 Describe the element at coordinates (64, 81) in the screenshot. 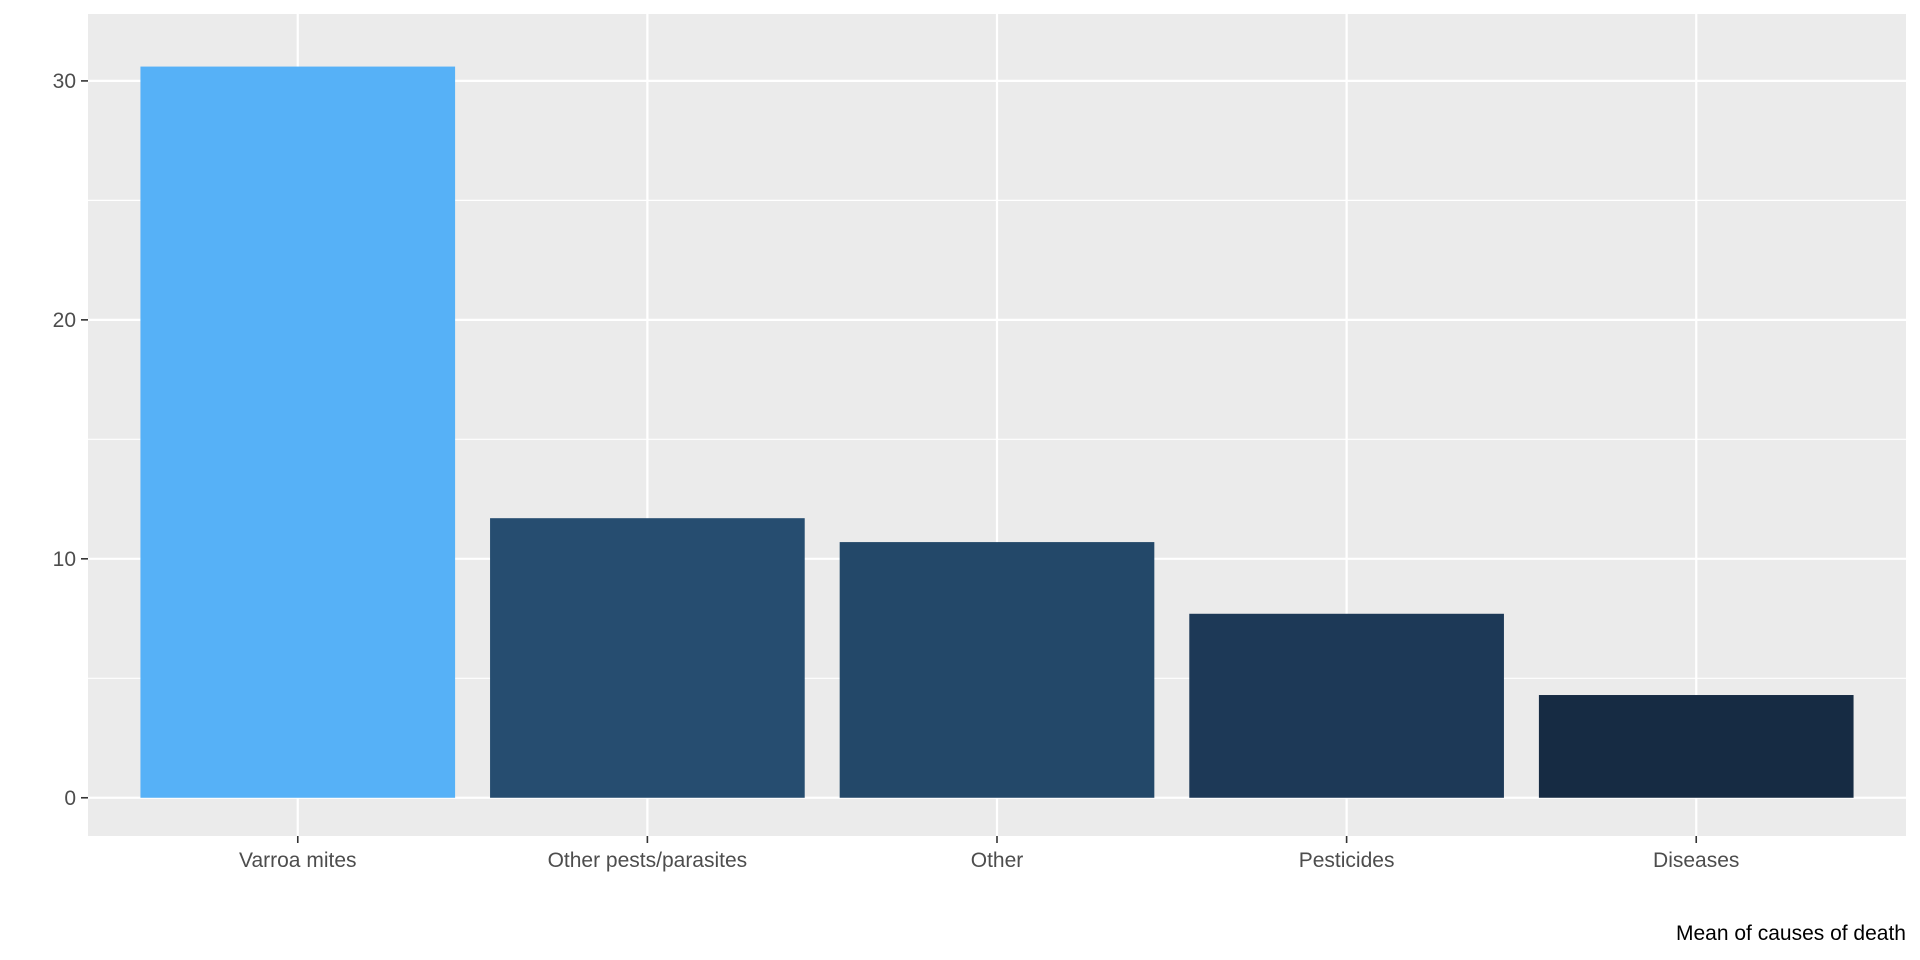

I see `y-tick-label: 30` at that location.